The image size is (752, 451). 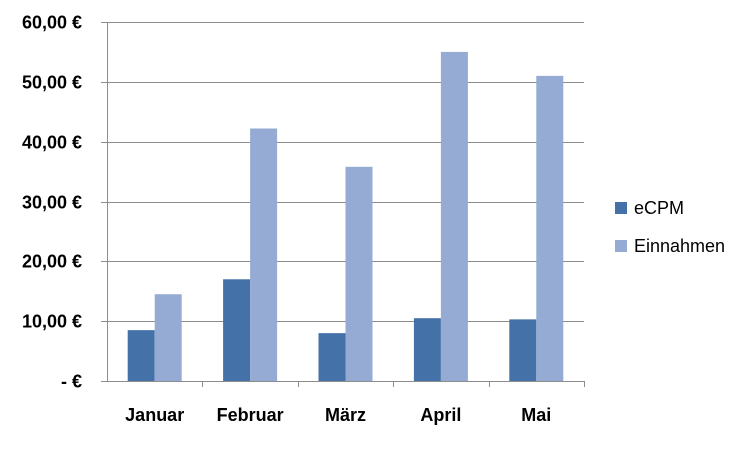 I want to click on legend: eCPM Einnahmen, so click(x=670, y=227).